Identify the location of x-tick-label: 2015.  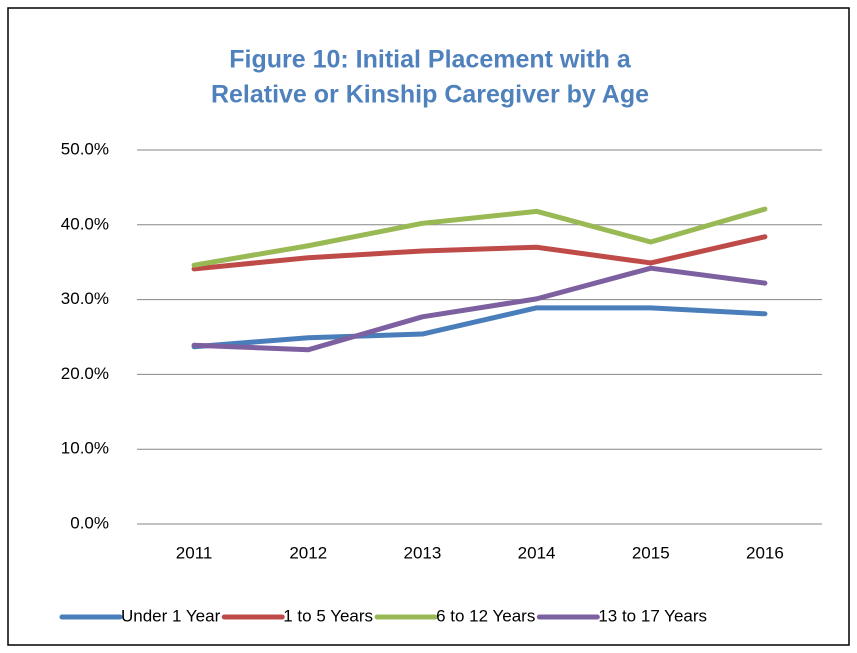
(651, 552).